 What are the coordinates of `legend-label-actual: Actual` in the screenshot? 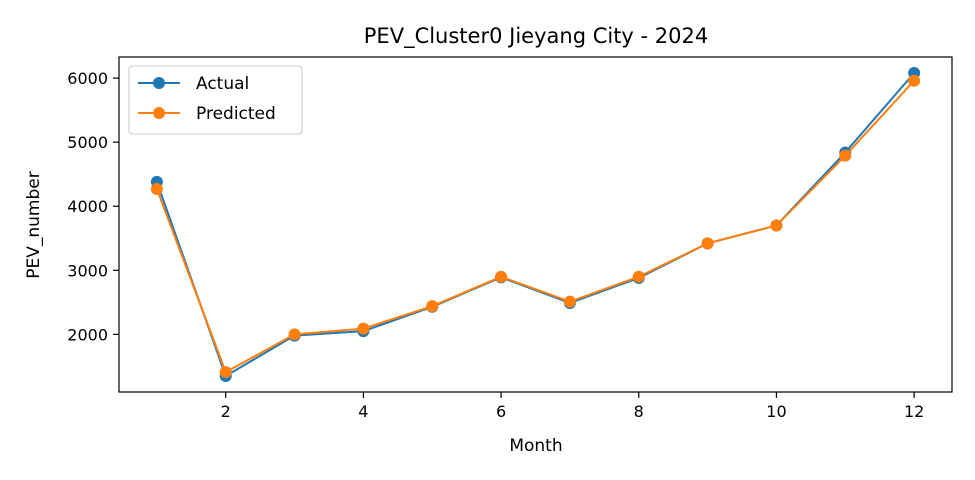 It's located at (222, 84).